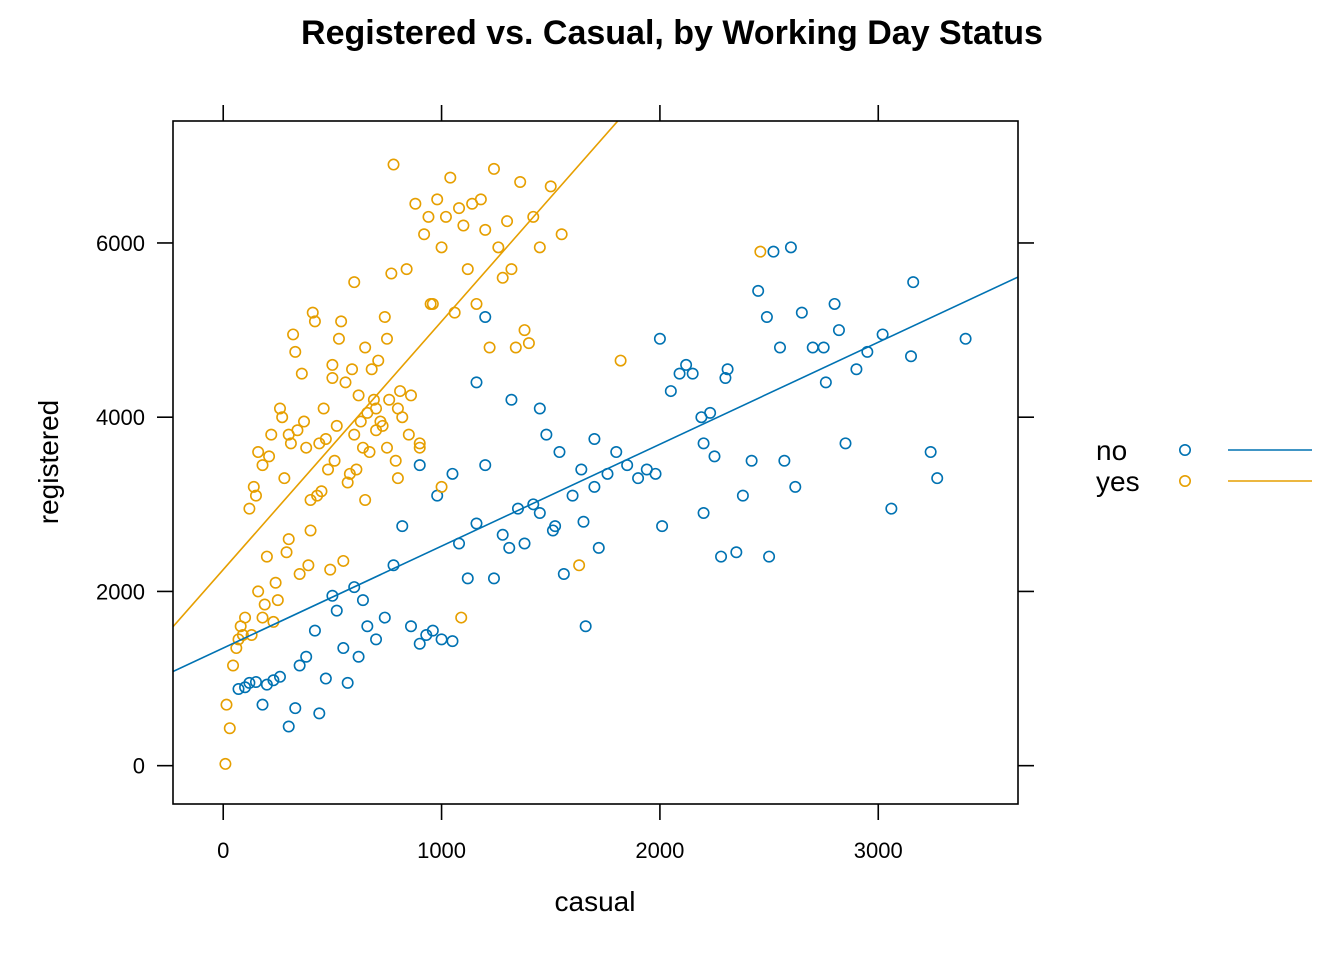  What do you see at coordinates (1118, 481) in the screenshot?
I see `legend-label-yes: yes` at bounding box center [1118, 481].